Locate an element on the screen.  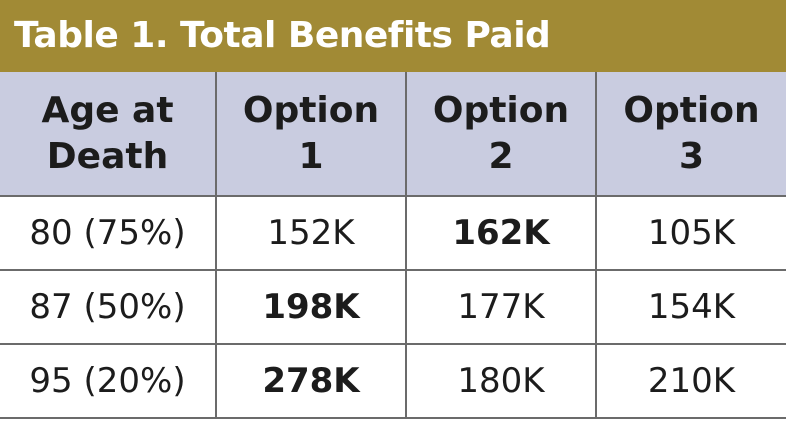
cell-option-2: 177K is located at coordinates (501, 307).